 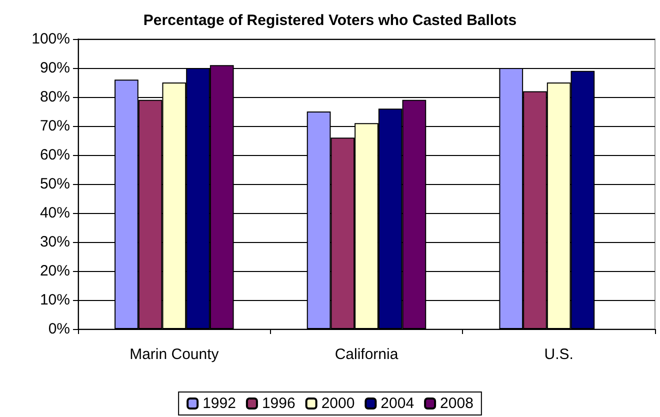 I want to click on x-tick-label: U.S., so click(x=559, y=354).